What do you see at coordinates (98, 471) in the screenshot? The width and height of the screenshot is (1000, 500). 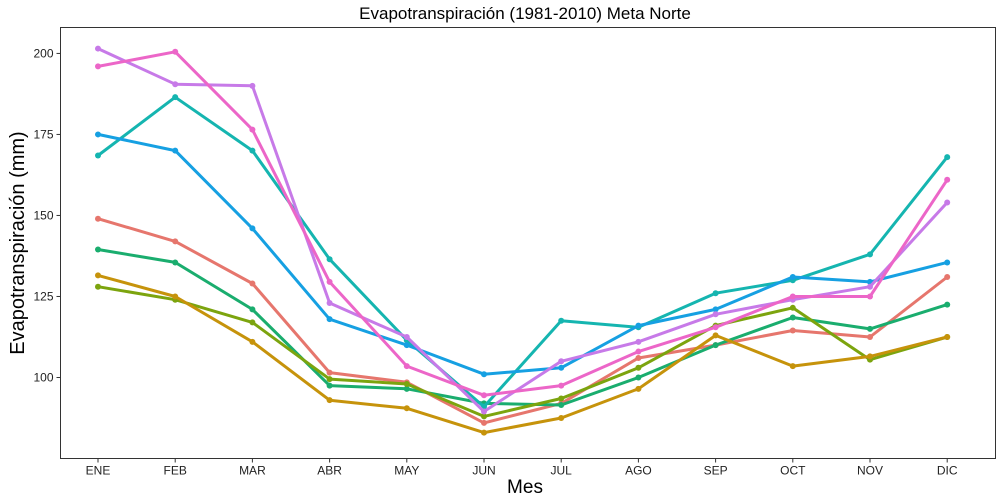 I see `x-tick-label: ENE` at bounding box center [98, 471].